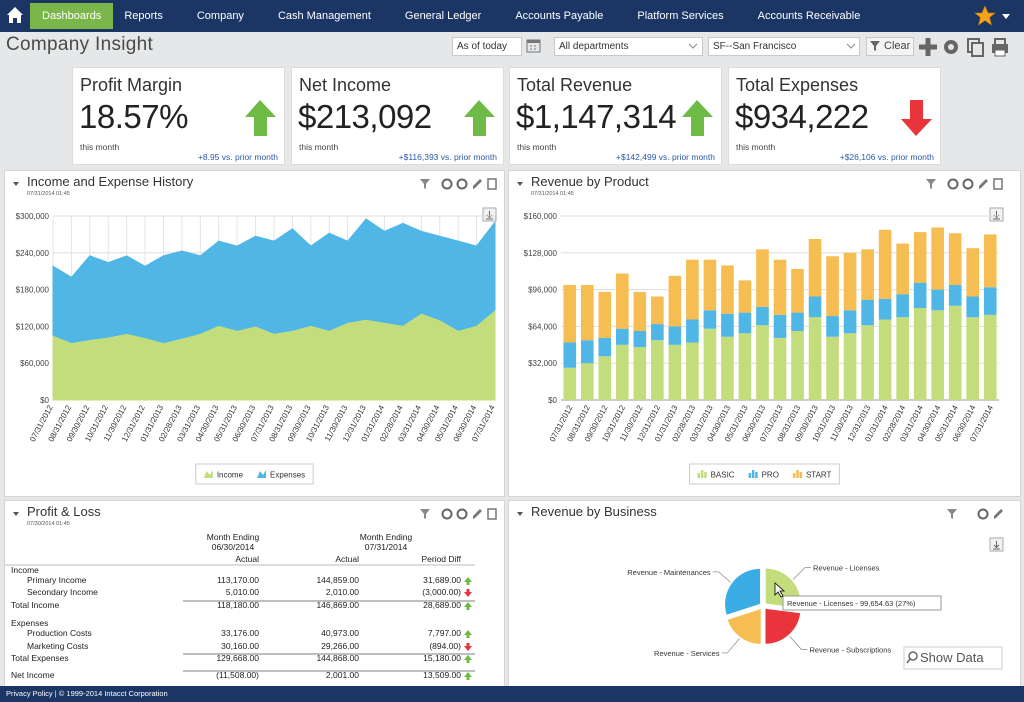 The image size is (1024, 702). Describe the element at coordinates (337, 605) in the screenshot. I see `cell-value: 146,869.00` at that location.